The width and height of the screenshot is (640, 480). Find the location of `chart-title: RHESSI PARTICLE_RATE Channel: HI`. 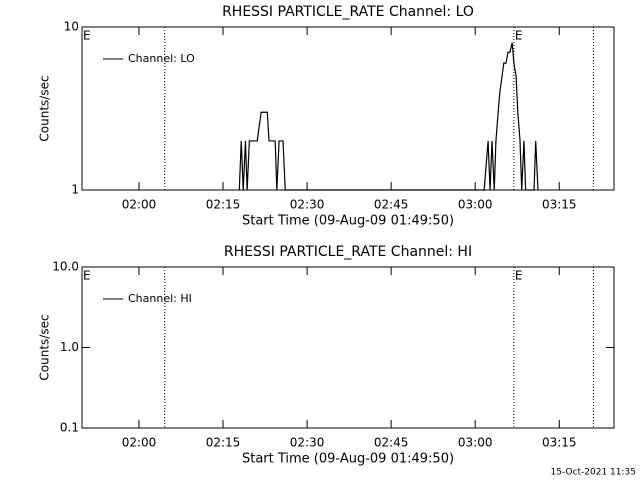

chart-title: RHESSI PARTICLE_RATE Channel: HI is located at coordinates (348, 252).